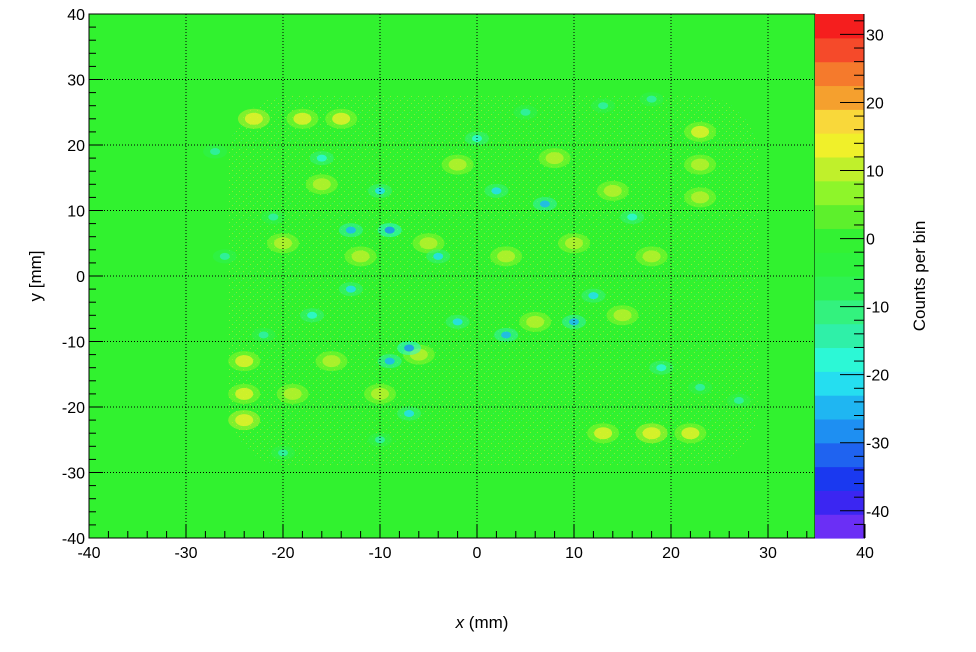 The width and height of the screenshot is (976, 652). Describe the element at coordinates (73, 408) in the screenshot. I see `y-tick-label: -20` at that location.